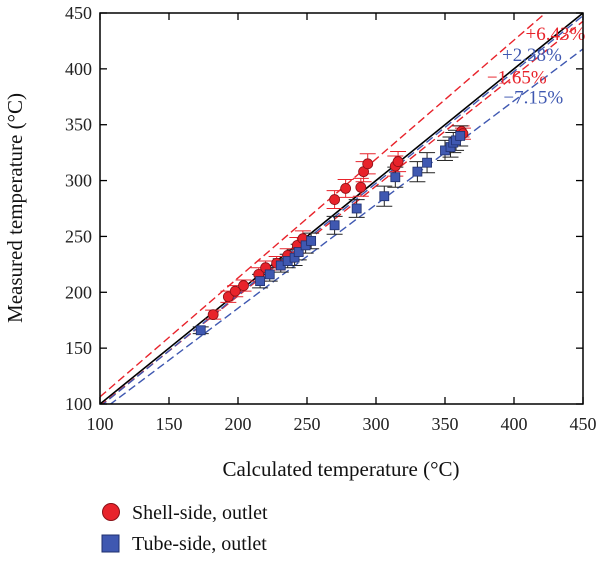 This screenshot has width=600, height=562. I want to click on deviation-label: −7.15%, so click(533, 97).